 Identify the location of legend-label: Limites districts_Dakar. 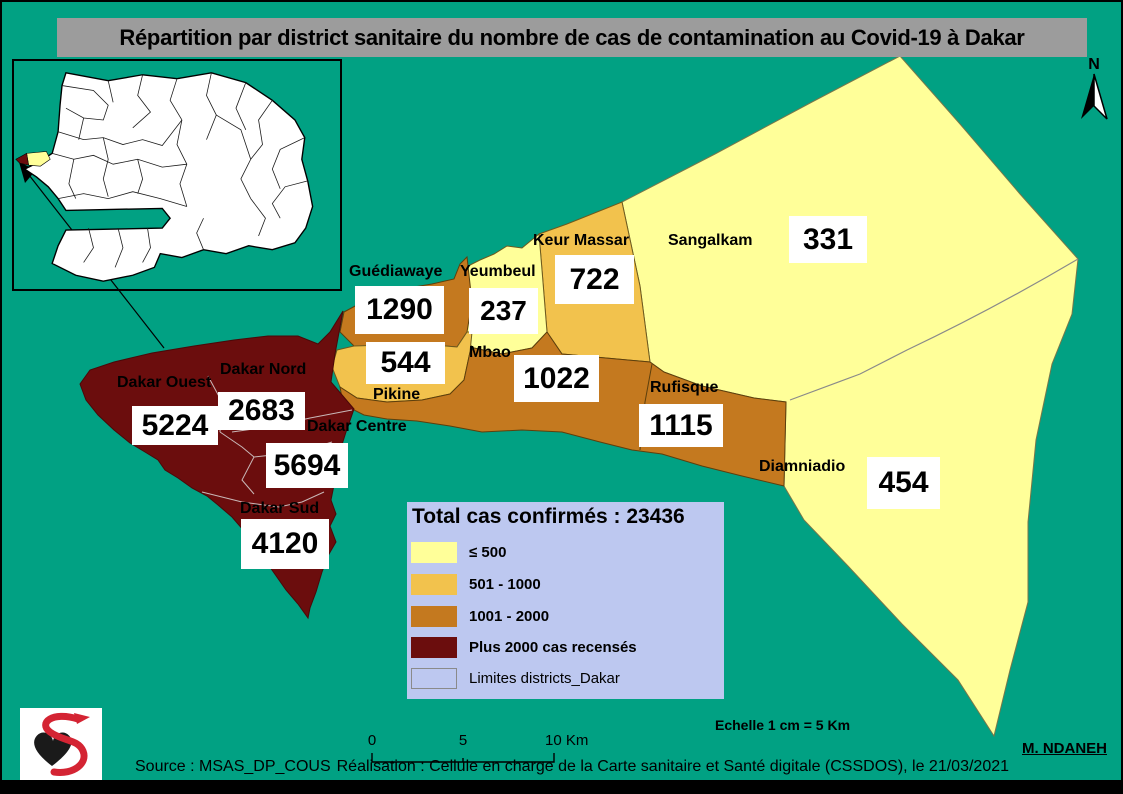
(544, 678).